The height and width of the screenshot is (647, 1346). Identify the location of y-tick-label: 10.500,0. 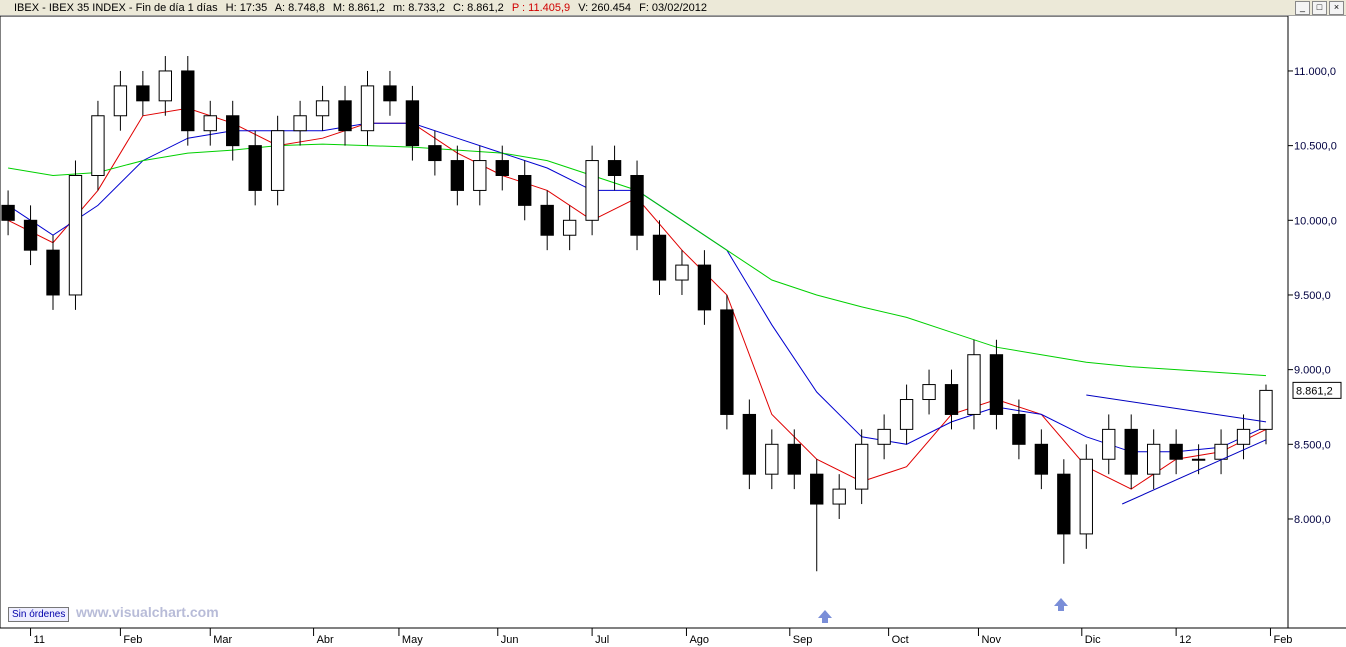
(1315, 147).